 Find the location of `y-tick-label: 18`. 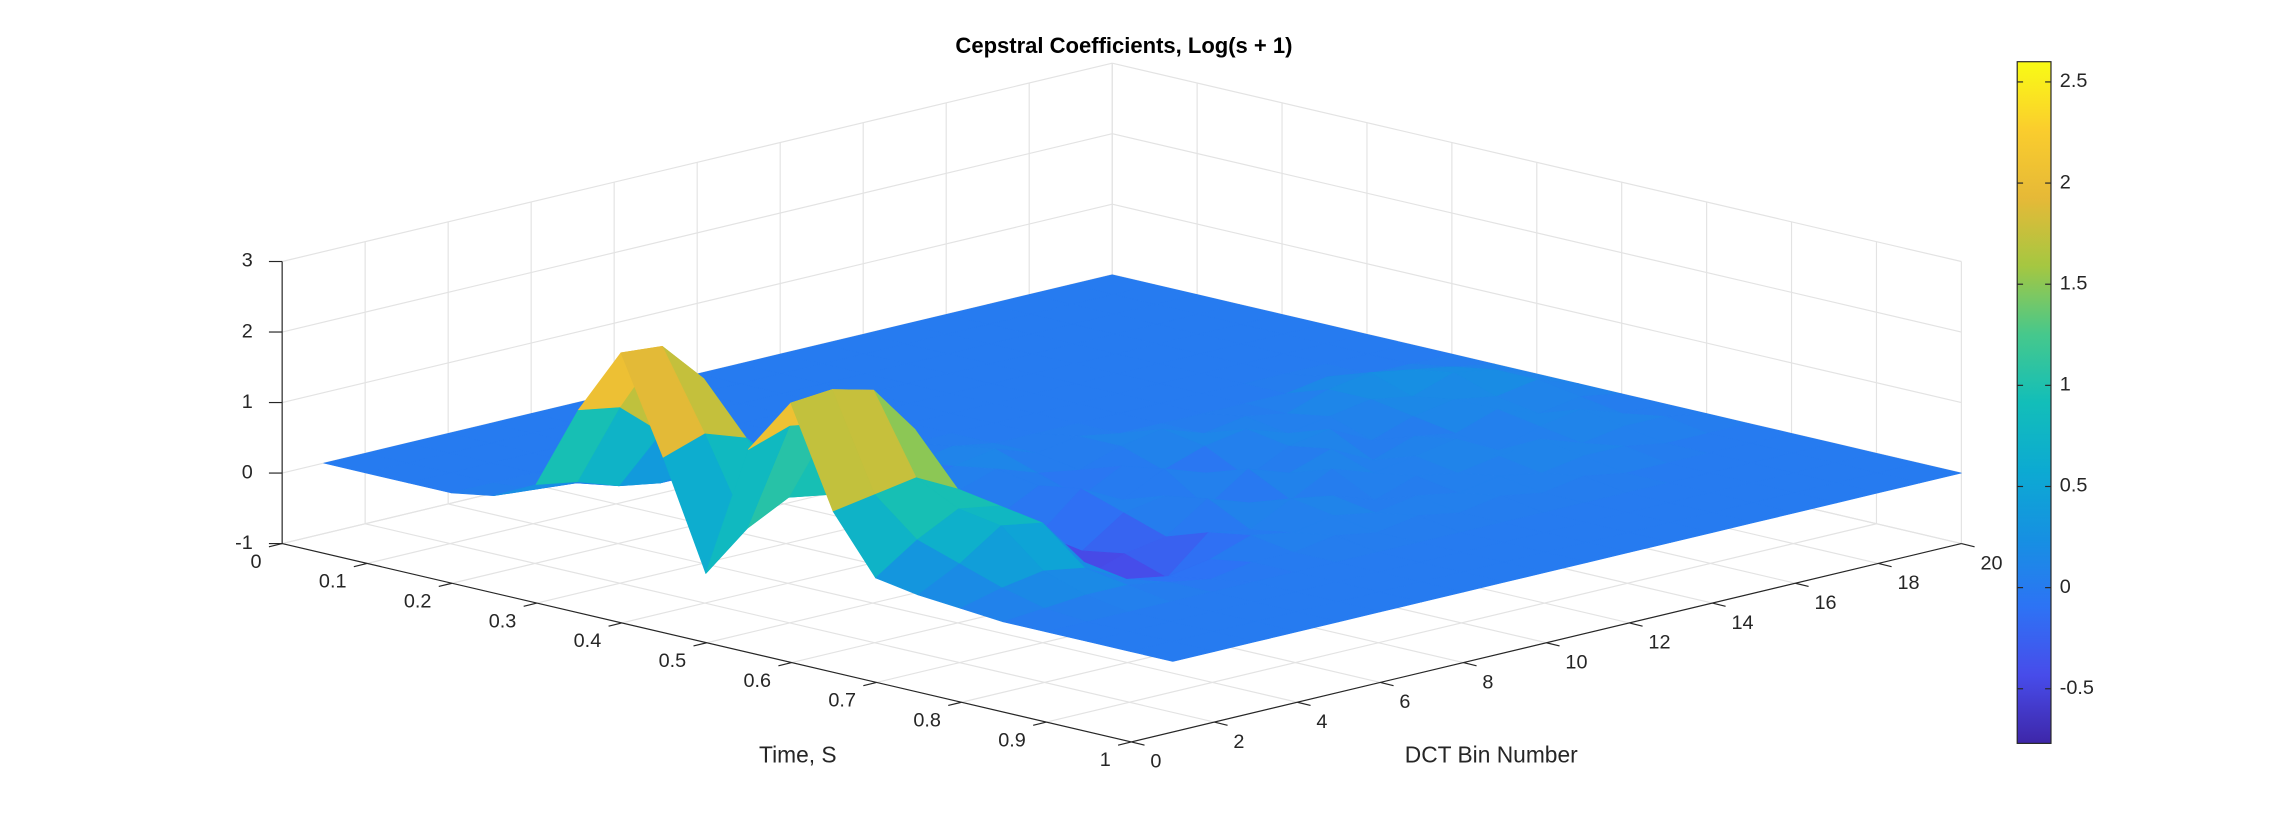

y-tick-label: 18 is located at coordinates (1908, 583).